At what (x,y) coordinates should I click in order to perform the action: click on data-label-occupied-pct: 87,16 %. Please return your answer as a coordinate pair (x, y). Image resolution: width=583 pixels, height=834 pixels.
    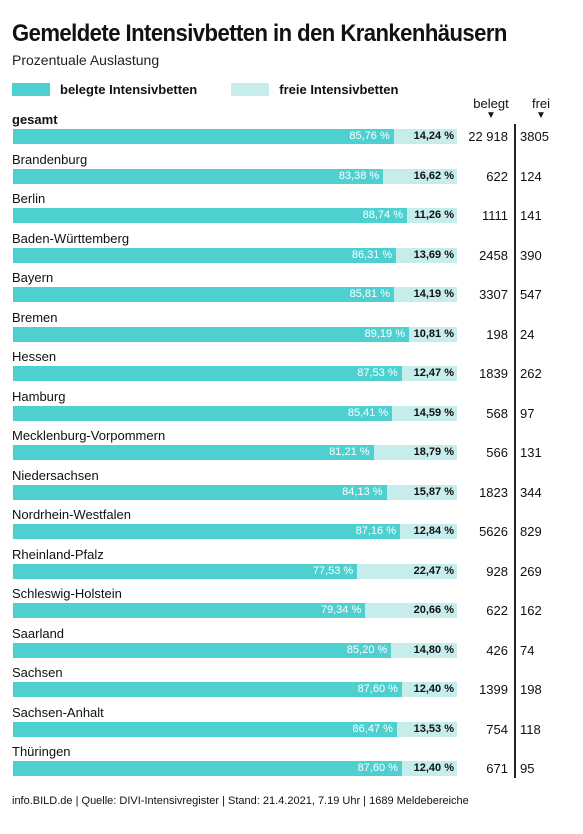
    Looking at the image, I should click on (375, 531).